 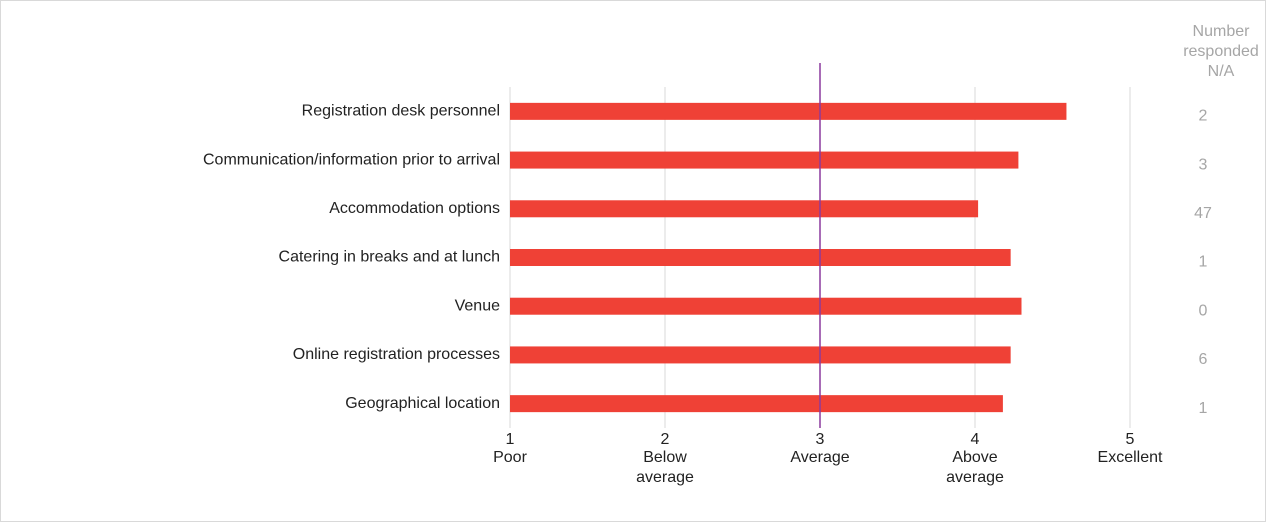 What do you see at coordinates (1130, 439) in the screenshot?
I see `x-tick-label: 5` at bounding box center [1130, 439].